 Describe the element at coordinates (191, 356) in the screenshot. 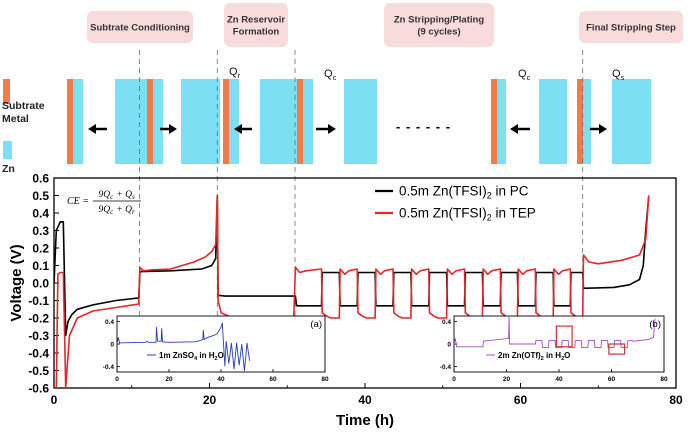

I see `inset-legend-label: 1m ZnSO4 in H2O` at that location.